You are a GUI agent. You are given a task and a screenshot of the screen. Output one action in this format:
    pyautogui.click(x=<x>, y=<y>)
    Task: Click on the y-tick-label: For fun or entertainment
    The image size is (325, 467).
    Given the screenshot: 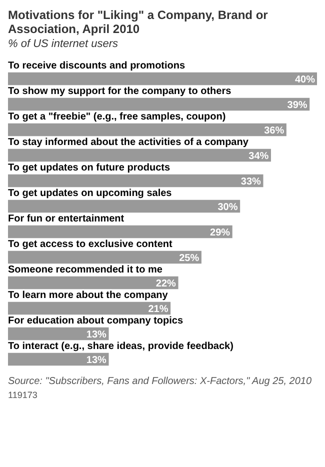 What is the action you would take?
    pyautogui.click(x=66, y=219)
    